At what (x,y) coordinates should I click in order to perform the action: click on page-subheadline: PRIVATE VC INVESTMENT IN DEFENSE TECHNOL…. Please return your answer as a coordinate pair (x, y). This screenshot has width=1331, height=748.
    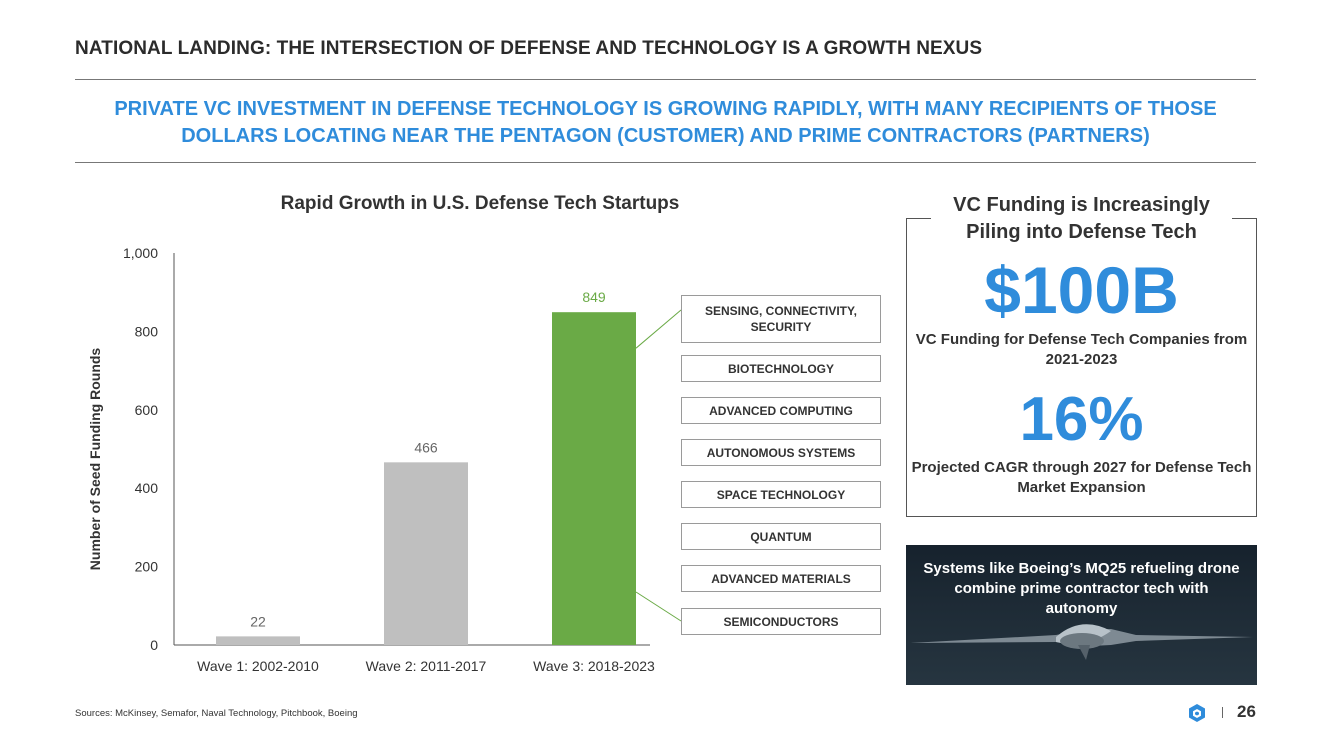
    Looking at the image, I should click on (665, 123).